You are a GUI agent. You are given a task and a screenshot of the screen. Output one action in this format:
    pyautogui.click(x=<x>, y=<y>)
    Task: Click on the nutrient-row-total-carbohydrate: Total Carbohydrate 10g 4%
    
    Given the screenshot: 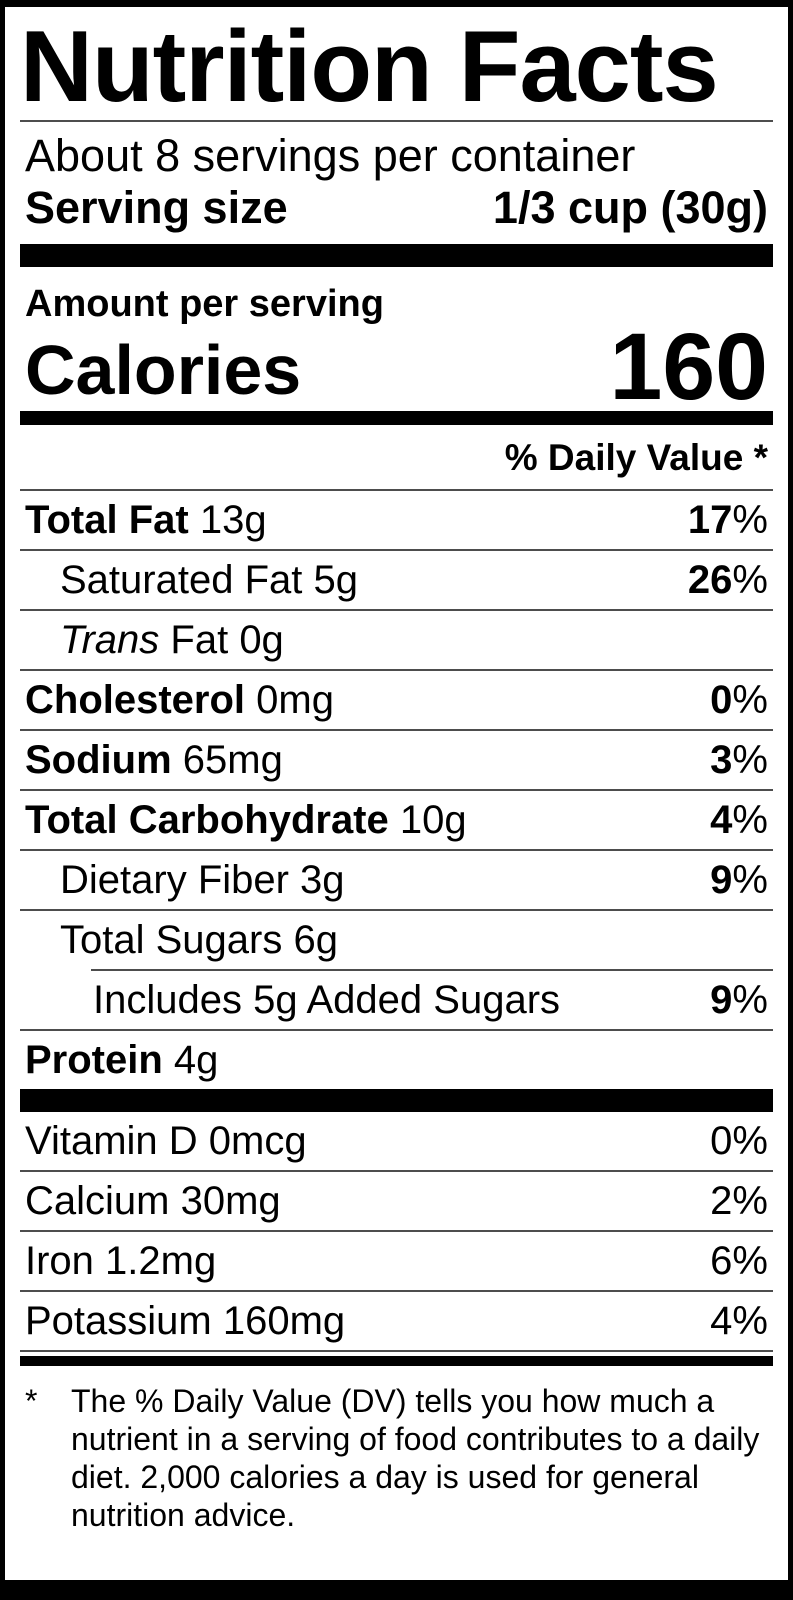 What is the action you would take?
    pyautogui.click(x=396, y=820)
    